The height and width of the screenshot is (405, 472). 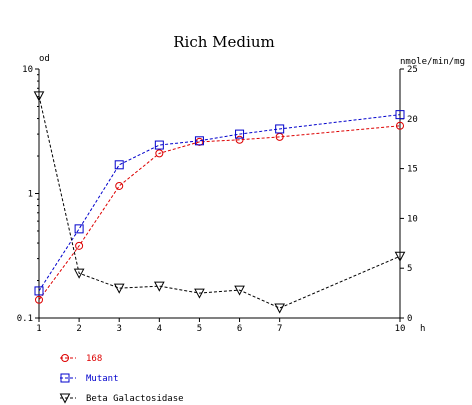 What do you see at coordinates (412, 120) in the screenshot?
I see `y-right-tick-label: 20` at bounding box center [412, 120].